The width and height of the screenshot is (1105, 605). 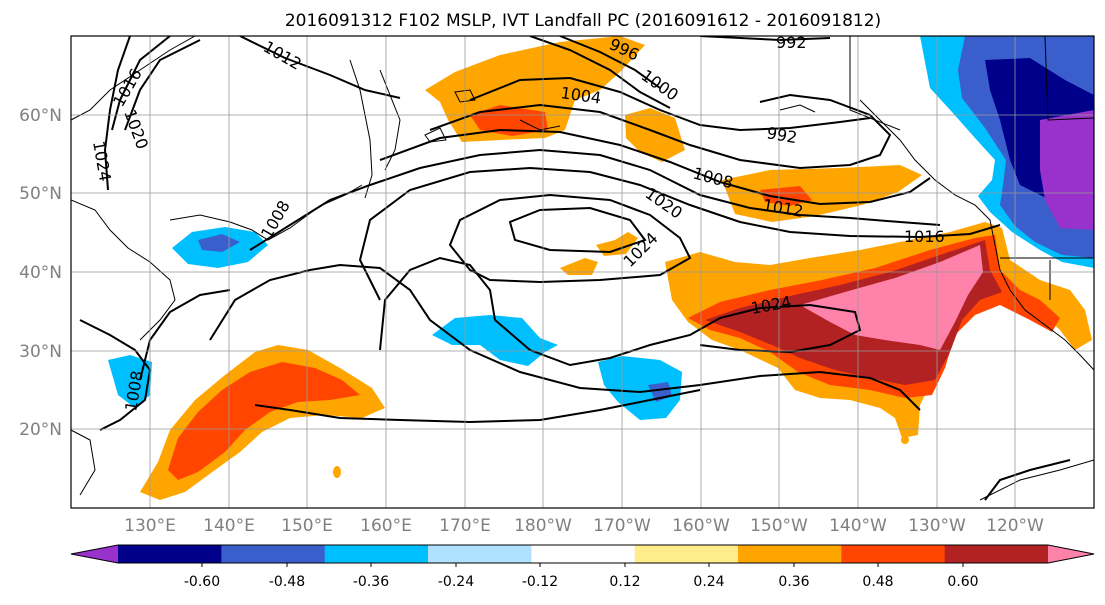 What do you see at coordinates (287, 582) in the screenshot?
I see `colorbar-tick-label: -0.48` at bounding box center [287, 582].